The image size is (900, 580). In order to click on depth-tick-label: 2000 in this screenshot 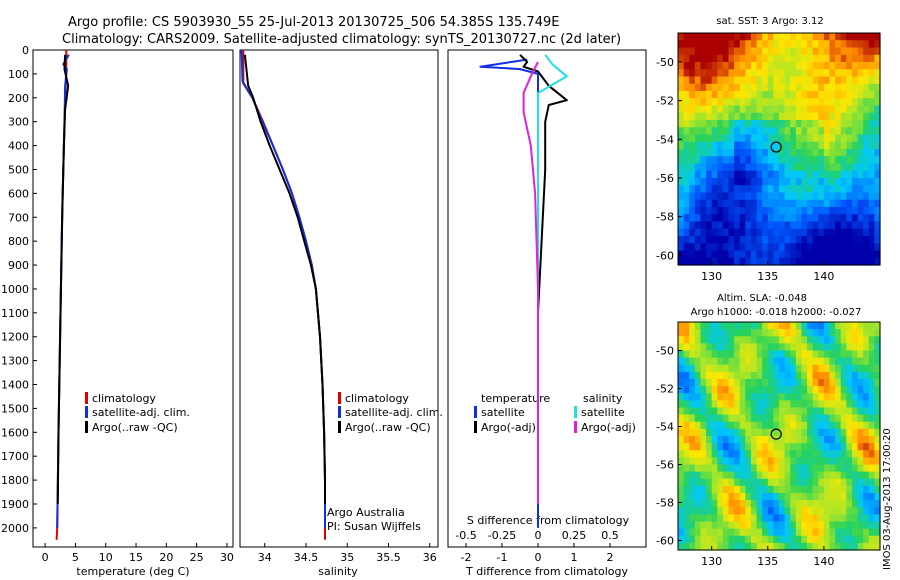, I will do `click(15, 528)`.